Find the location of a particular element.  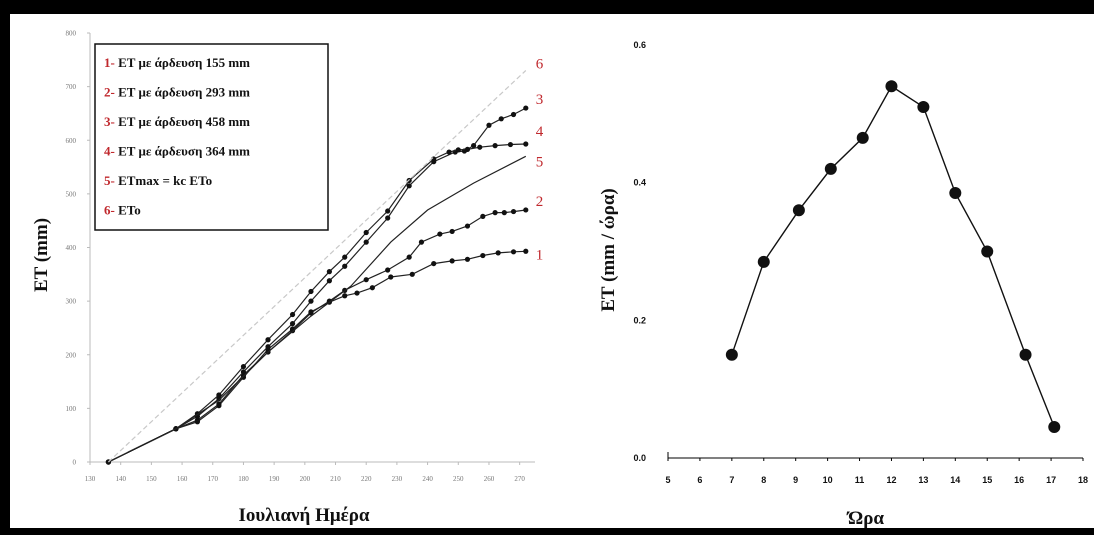

right-y-tick-label: 0.6 is located at coordinates (639, 45).